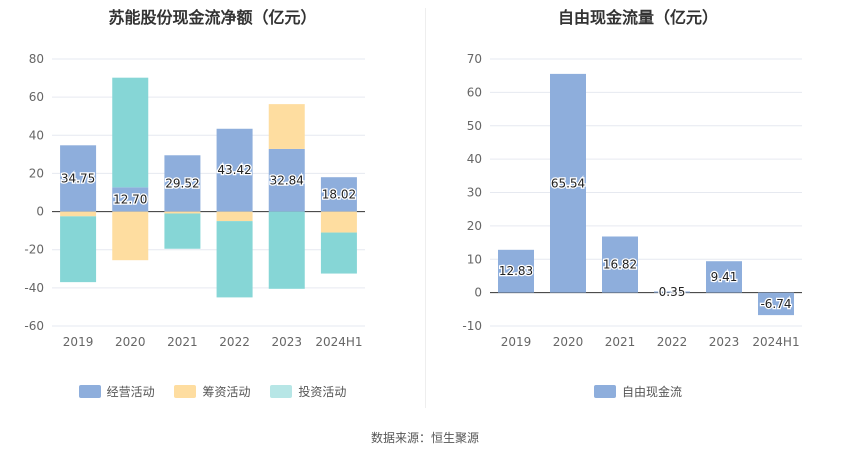  I want to click on data-label: 29.52, so click(182, 183).